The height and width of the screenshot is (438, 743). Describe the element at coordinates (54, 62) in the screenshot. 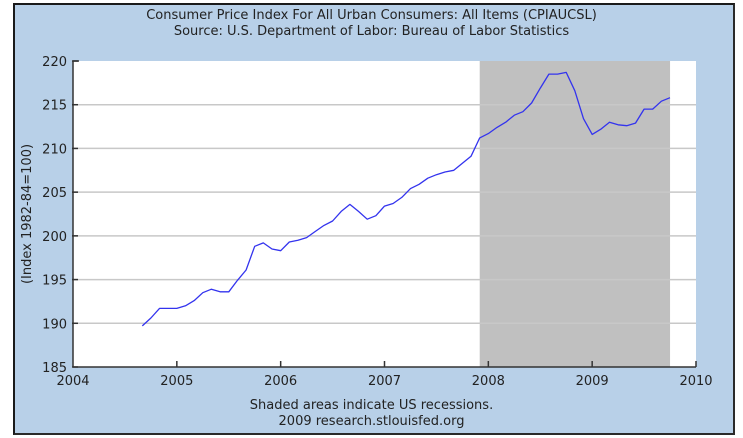

I see `y-tick-label: 220` at that location.